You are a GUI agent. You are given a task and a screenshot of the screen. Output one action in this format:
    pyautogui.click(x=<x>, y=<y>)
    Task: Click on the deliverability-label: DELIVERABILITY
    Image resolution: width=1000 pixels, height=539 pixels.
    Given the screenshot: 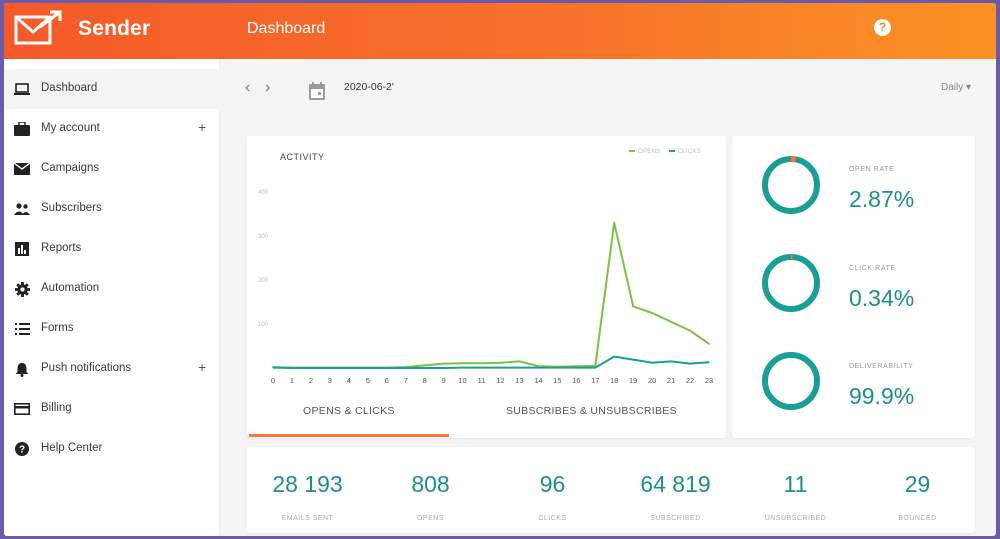 What is the action you would take?
    pyautogui.click(x=881, y=366)
    